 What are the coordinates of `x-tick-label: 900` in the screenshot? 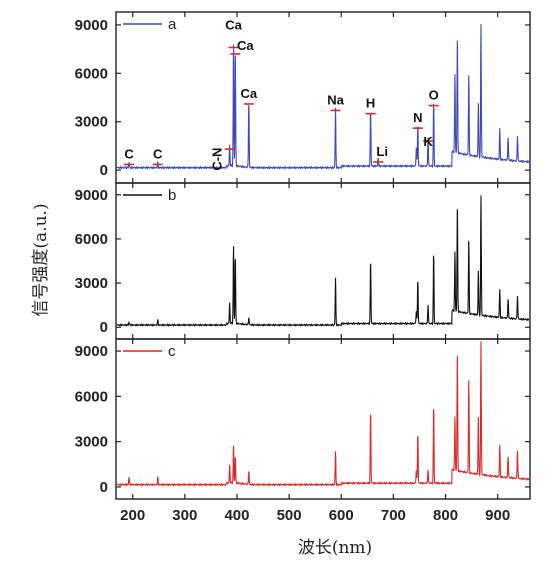 It's located at (497, 515).